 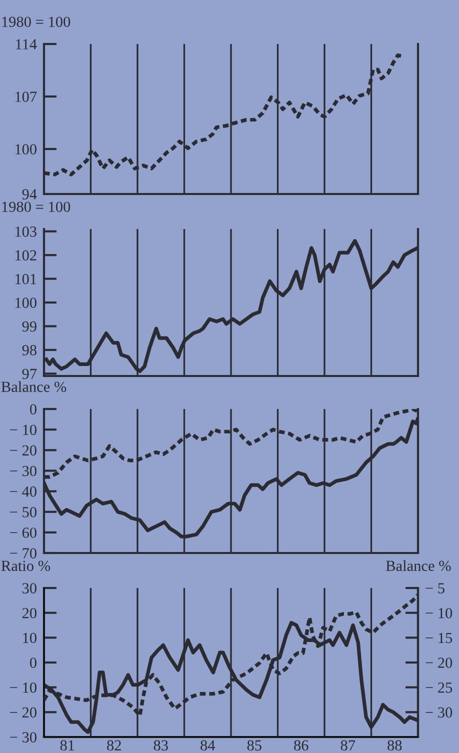 I want to click on x-tick-label: 81, so click(x=67, y=745).